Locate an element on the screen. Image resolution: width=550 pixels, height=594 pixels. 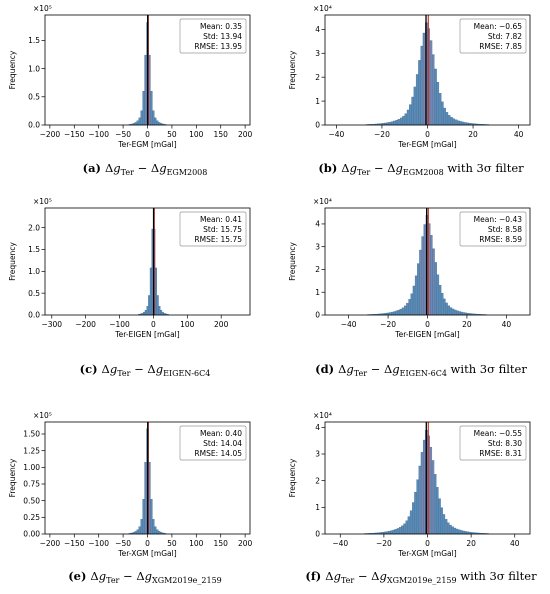
y-tick-label: 1.50 is located at coordinates (31, 434).